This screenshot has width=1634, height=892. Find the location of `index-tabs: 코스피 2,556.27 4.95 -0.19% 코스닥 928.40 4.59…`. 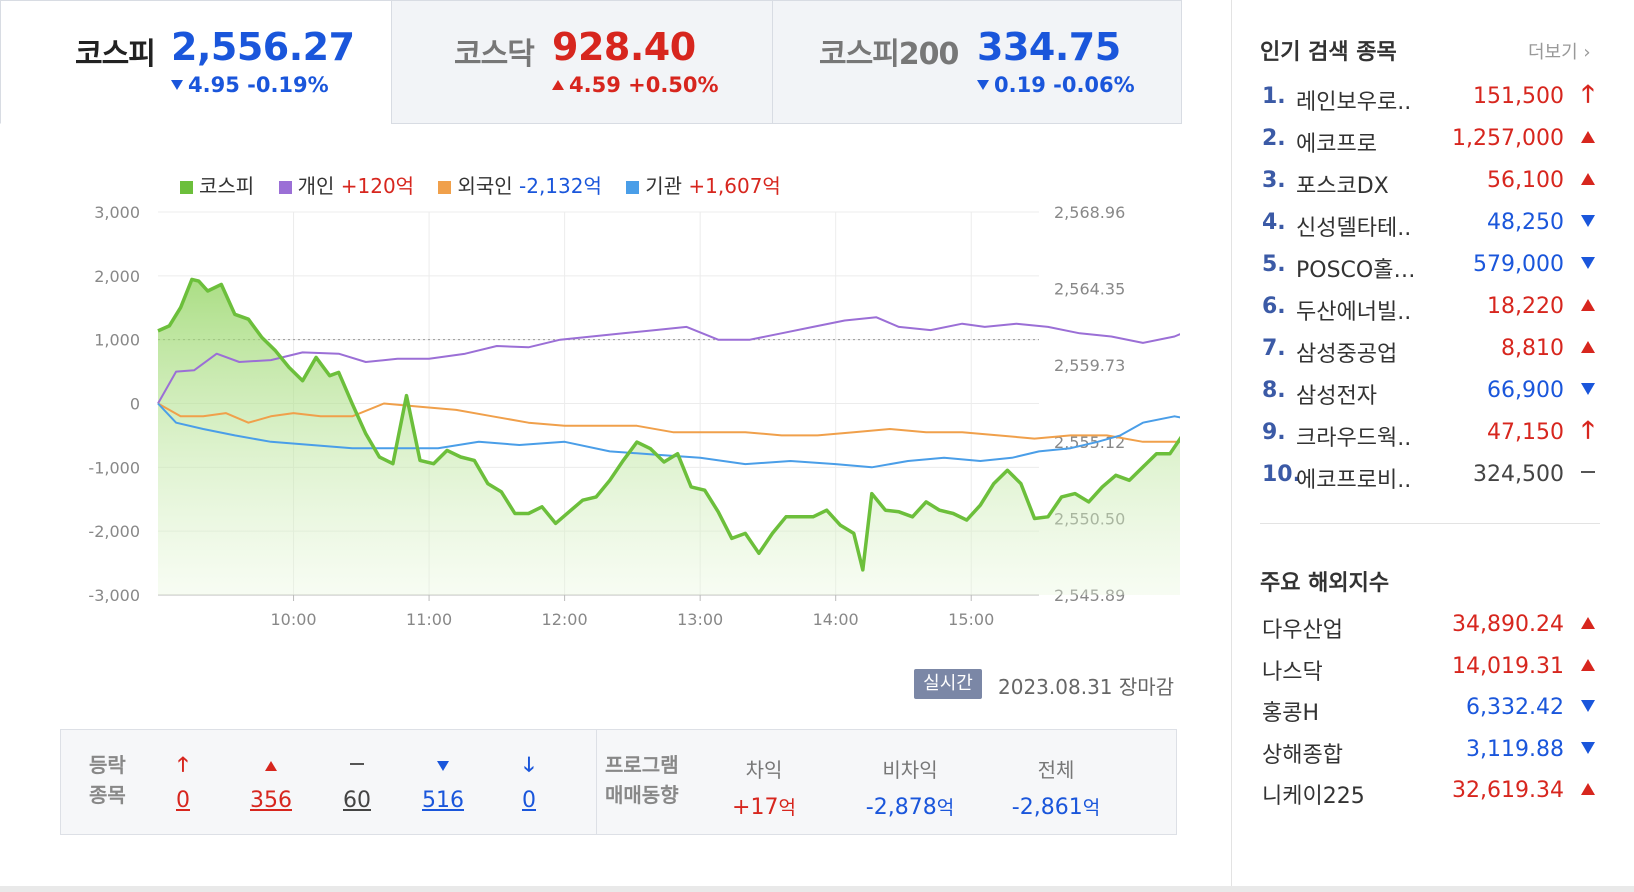

index-tabs: 코스피 2,556.27 4.95 -0.19% 코스닥 928.40 4.59… is located at coordinates (616, 62).